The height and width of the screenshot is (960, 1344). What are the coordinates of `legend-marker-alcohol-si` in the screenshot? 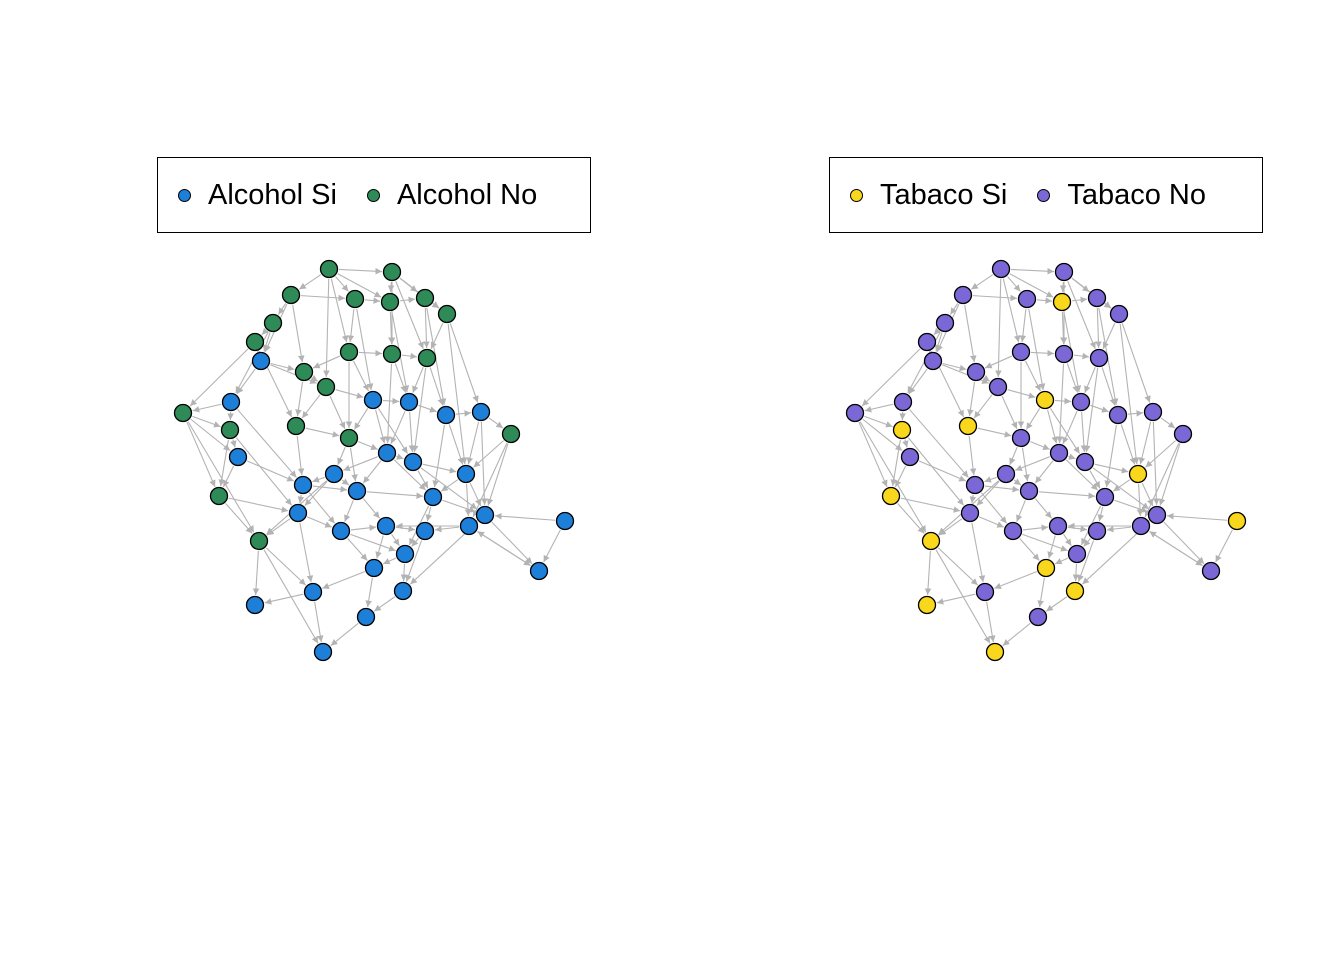 It's located at (184, 195).